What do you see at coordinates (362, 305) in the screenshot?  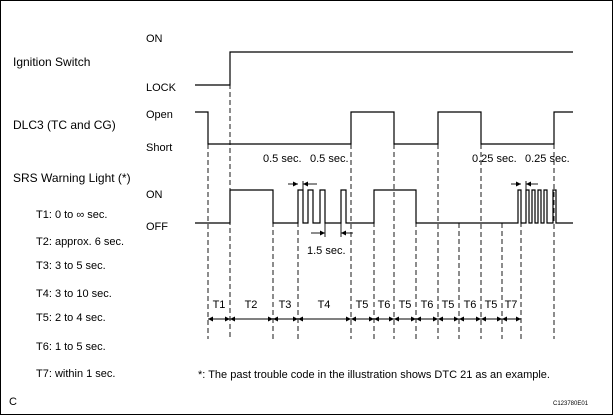 I see `interval-t5-1: T5` at bounding box center [362, 305].